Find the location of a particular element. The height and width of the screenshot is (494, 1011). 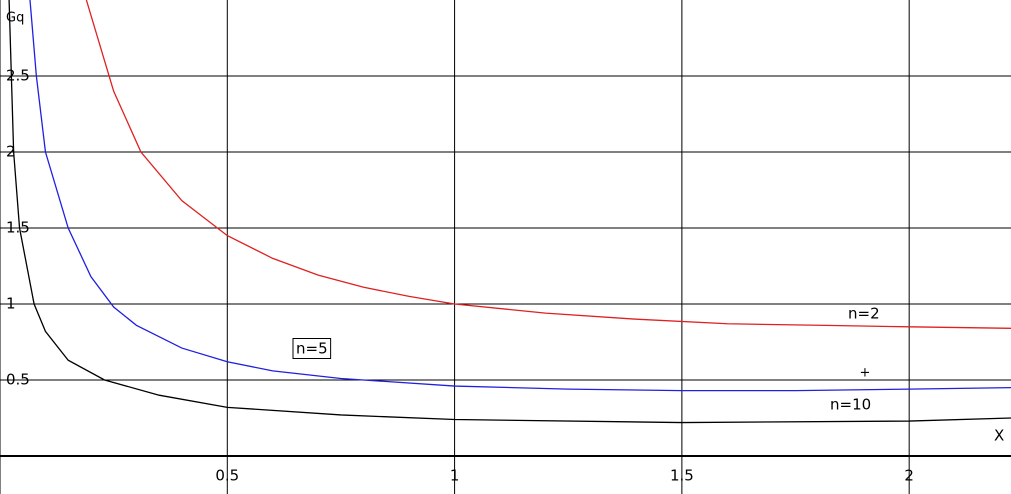

y-tick-label: 1.5 is located at coordinates (18, 228).